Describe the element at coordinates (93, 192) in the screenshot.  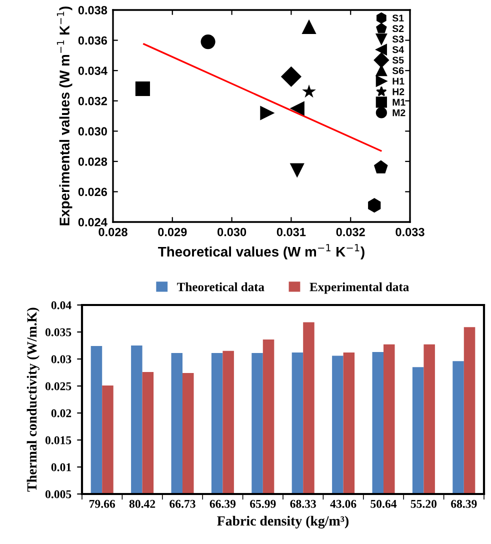
I see `y-tick-label: 0.026` at that location.